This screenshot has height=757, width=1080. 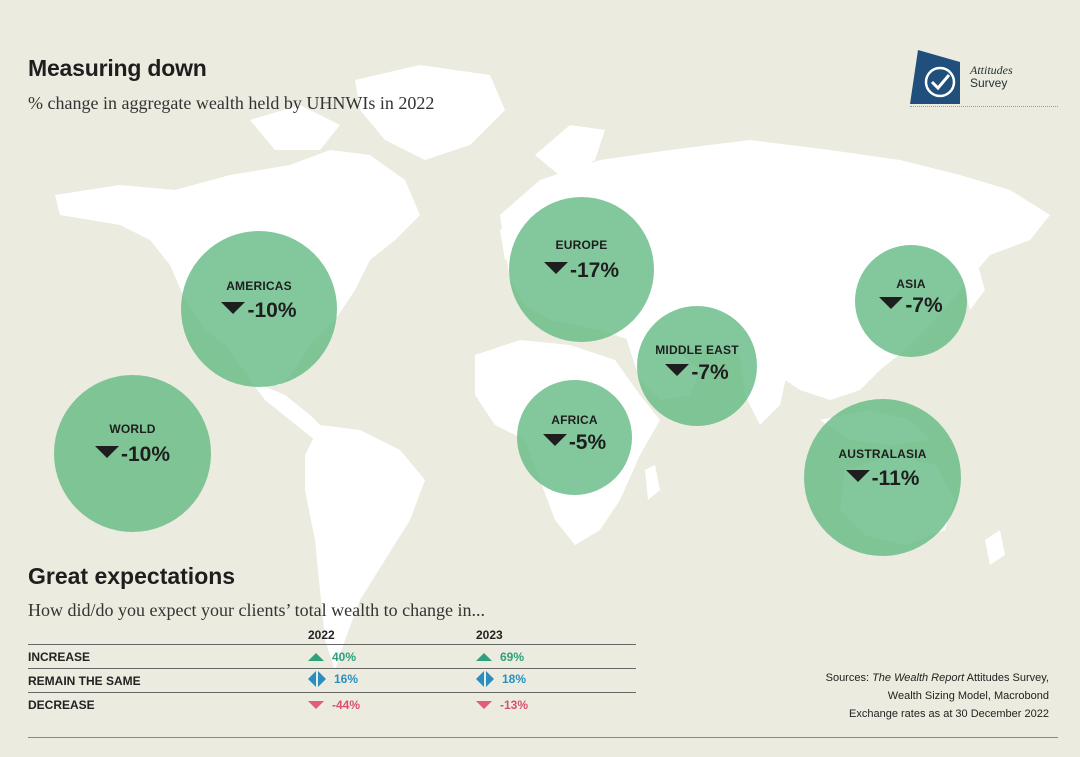 I want to click on logo-text: Attitudes Survey, so click(x=991, y=77).